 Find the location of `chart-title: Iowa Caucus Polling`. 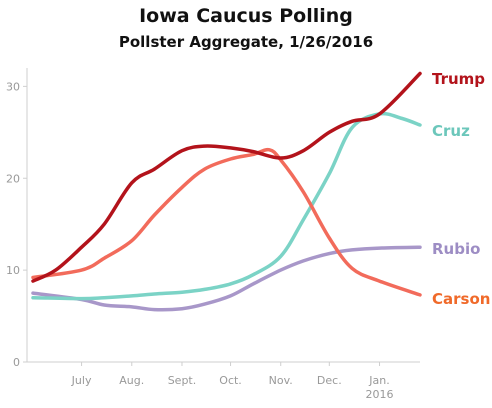

chart-title: Iowa Caucus Polling is located at coordinates (246, 16).